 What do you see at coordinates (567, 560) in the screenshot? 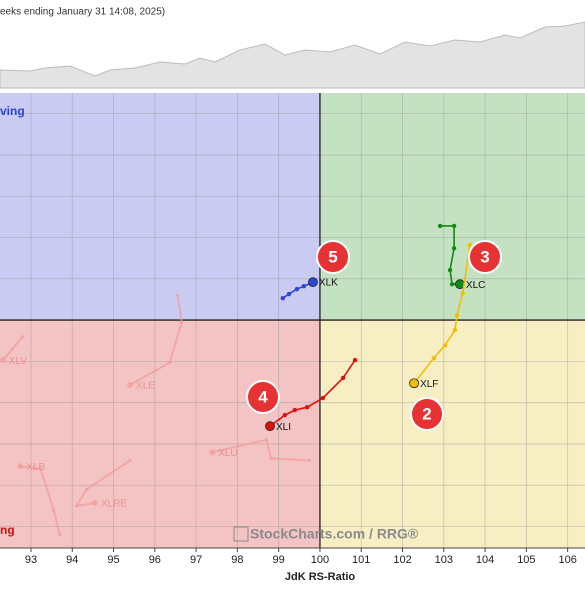
I see `x-tick-label: 106` at bounding box center [567, 560].